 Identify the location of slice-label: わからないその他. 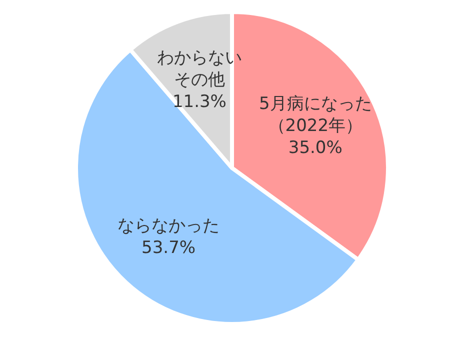
(199, 69).